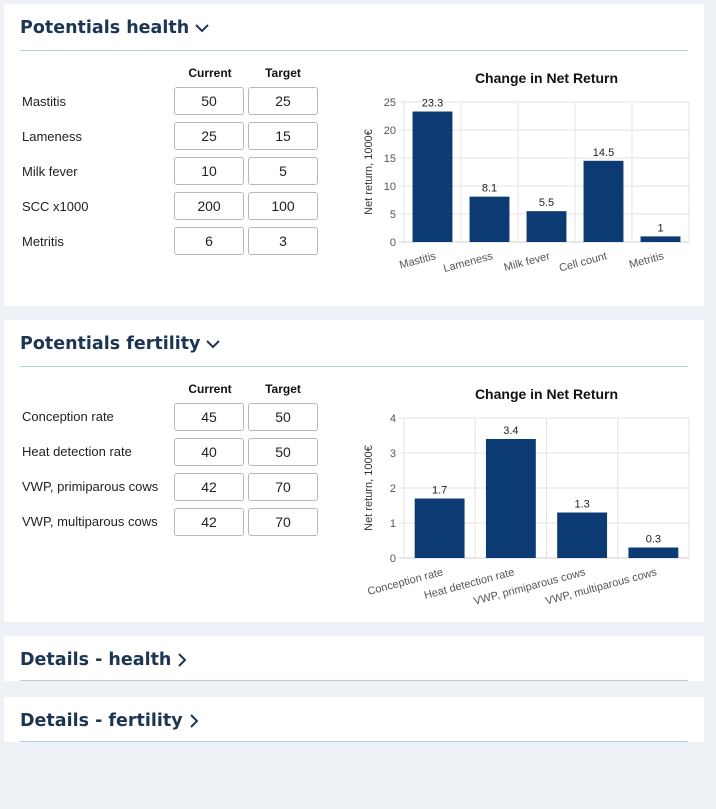 This screenshot has height=809, width=716. What do you see at coordinates (393, 215) in the screenshot?
I see `y-tick-label: 5` at bounding box center [393, 215].